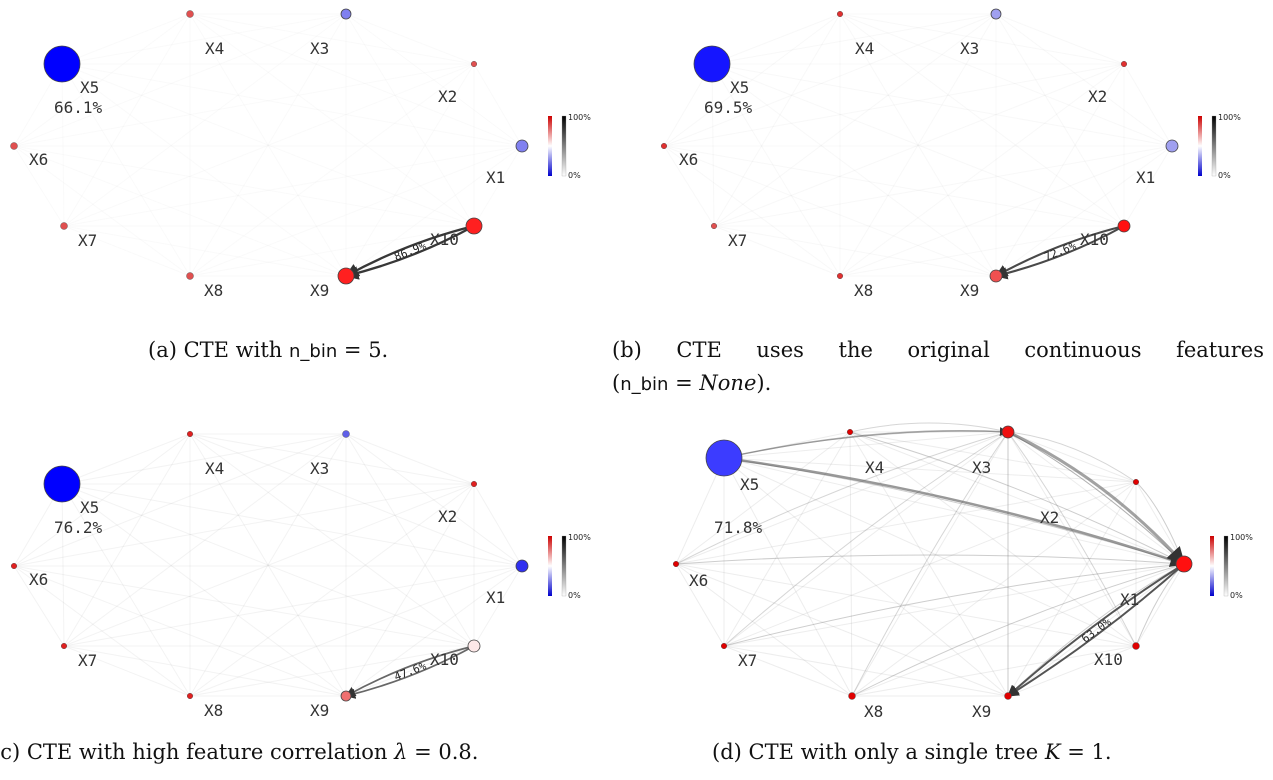 This screenshot has height=780, width=1273. I want to click on caption-b-code: n_bin, so click(644, 384).